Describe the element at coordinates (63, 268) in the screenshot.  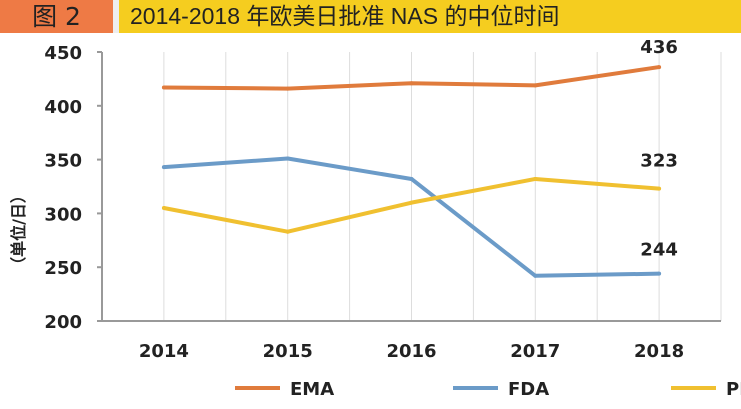
I see `y-tick-label: 250` at that location.